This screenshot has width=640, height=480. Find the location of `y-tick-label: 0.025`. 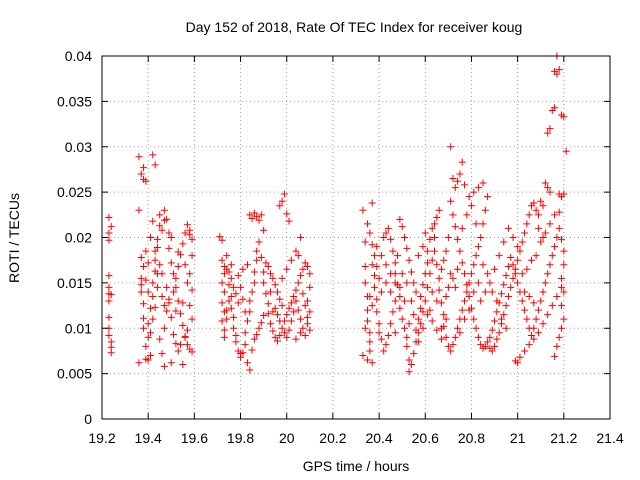

y-tick-label: 0.025 is located at coordinates (74, 192).